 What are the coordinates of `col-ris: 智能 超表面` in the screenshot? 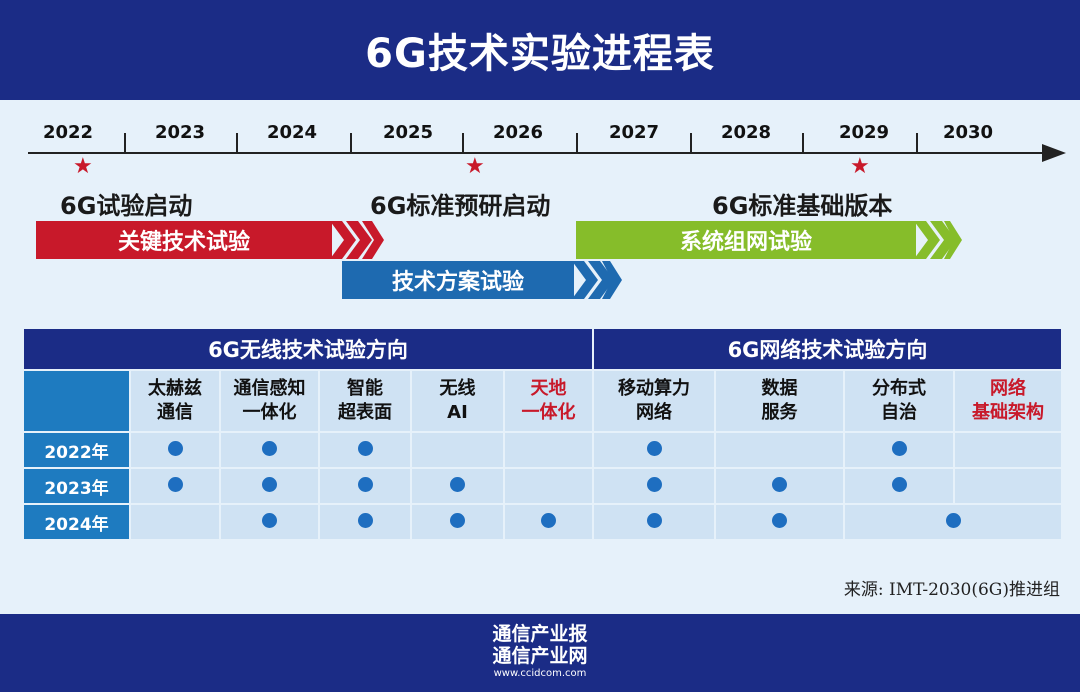 It's located at (365, 401).